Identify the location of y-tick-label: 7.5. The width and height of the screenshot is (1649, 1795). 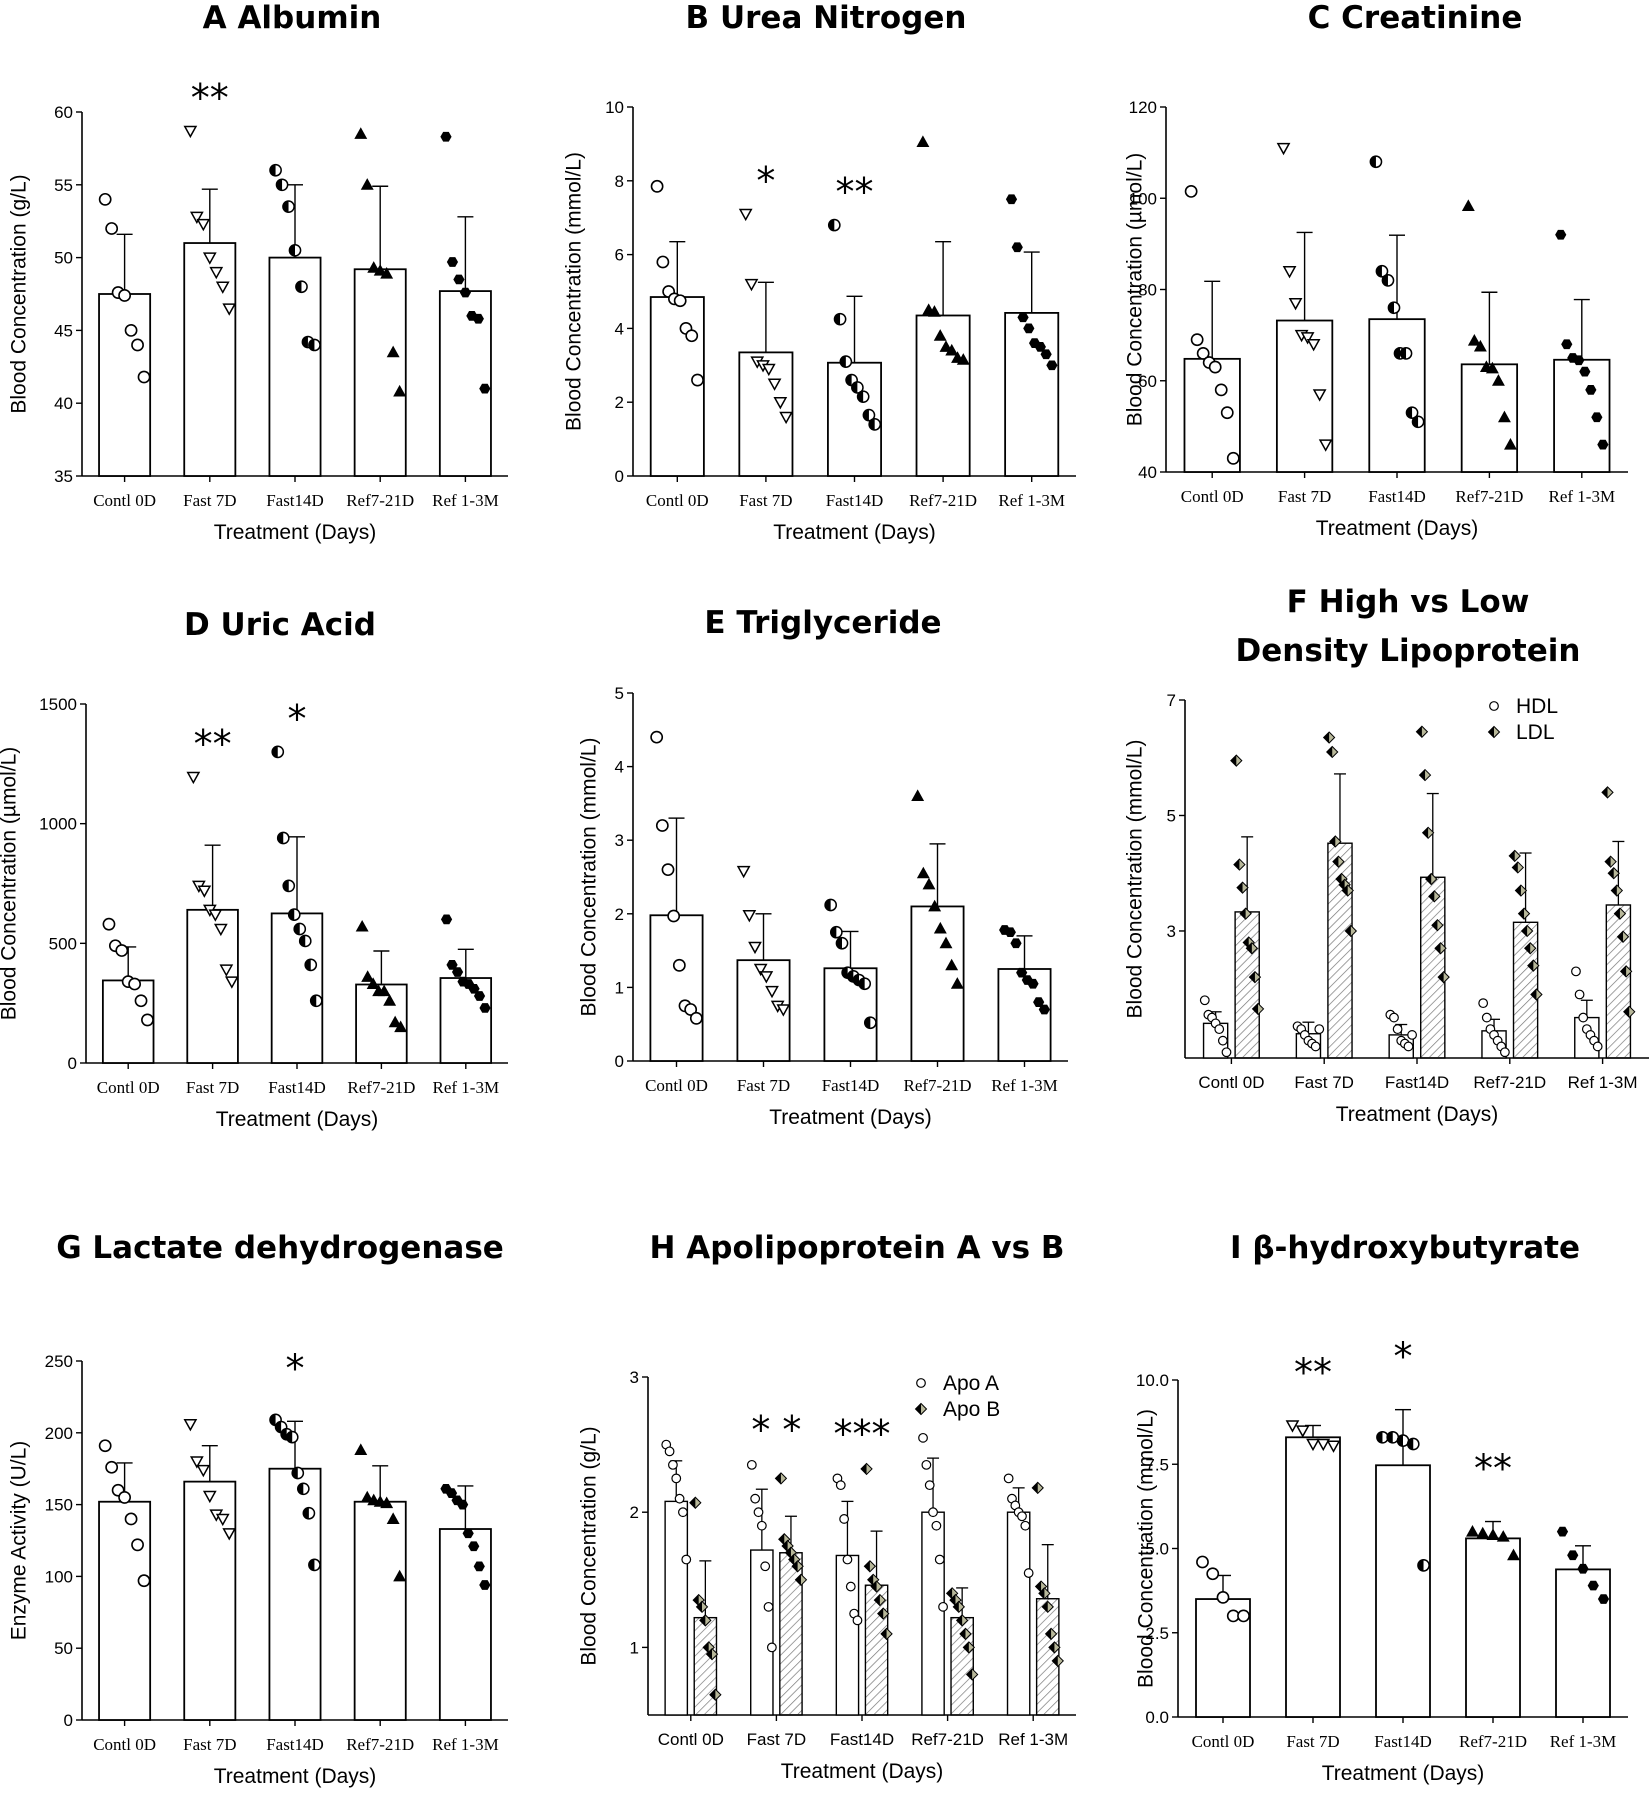
(1157, 1464).